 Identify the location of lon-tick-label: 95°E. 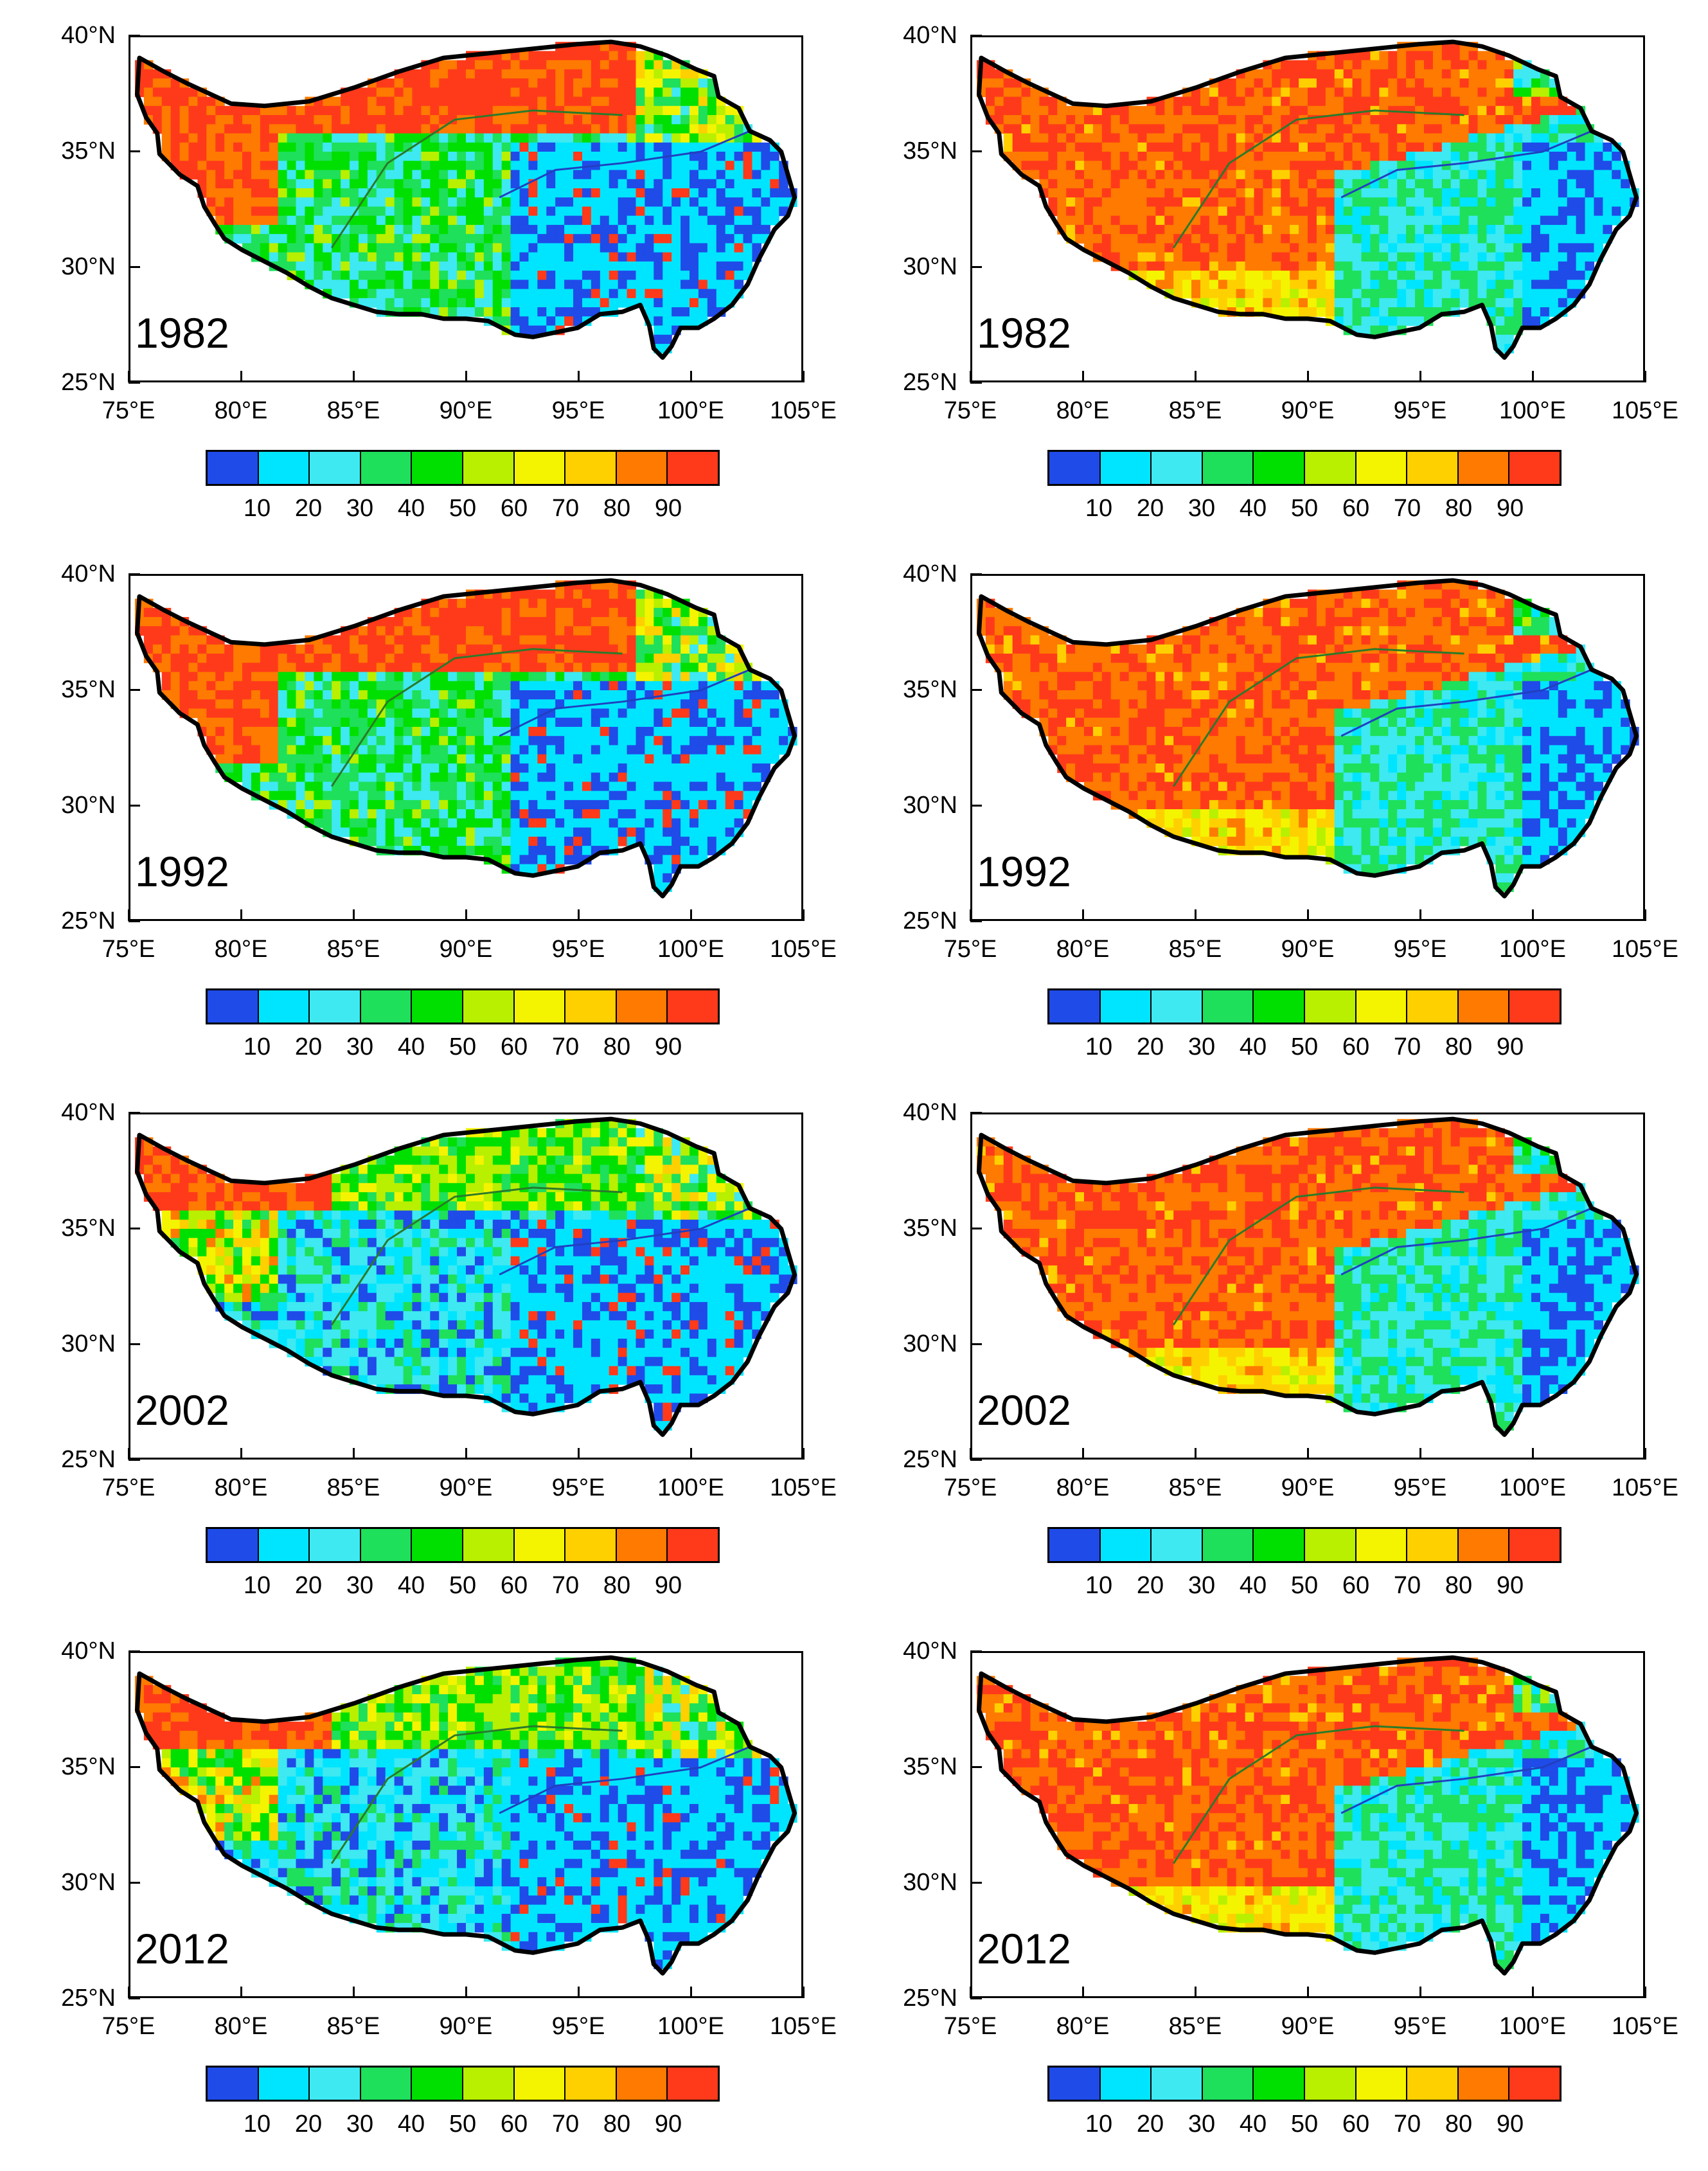
(1420, 2026).